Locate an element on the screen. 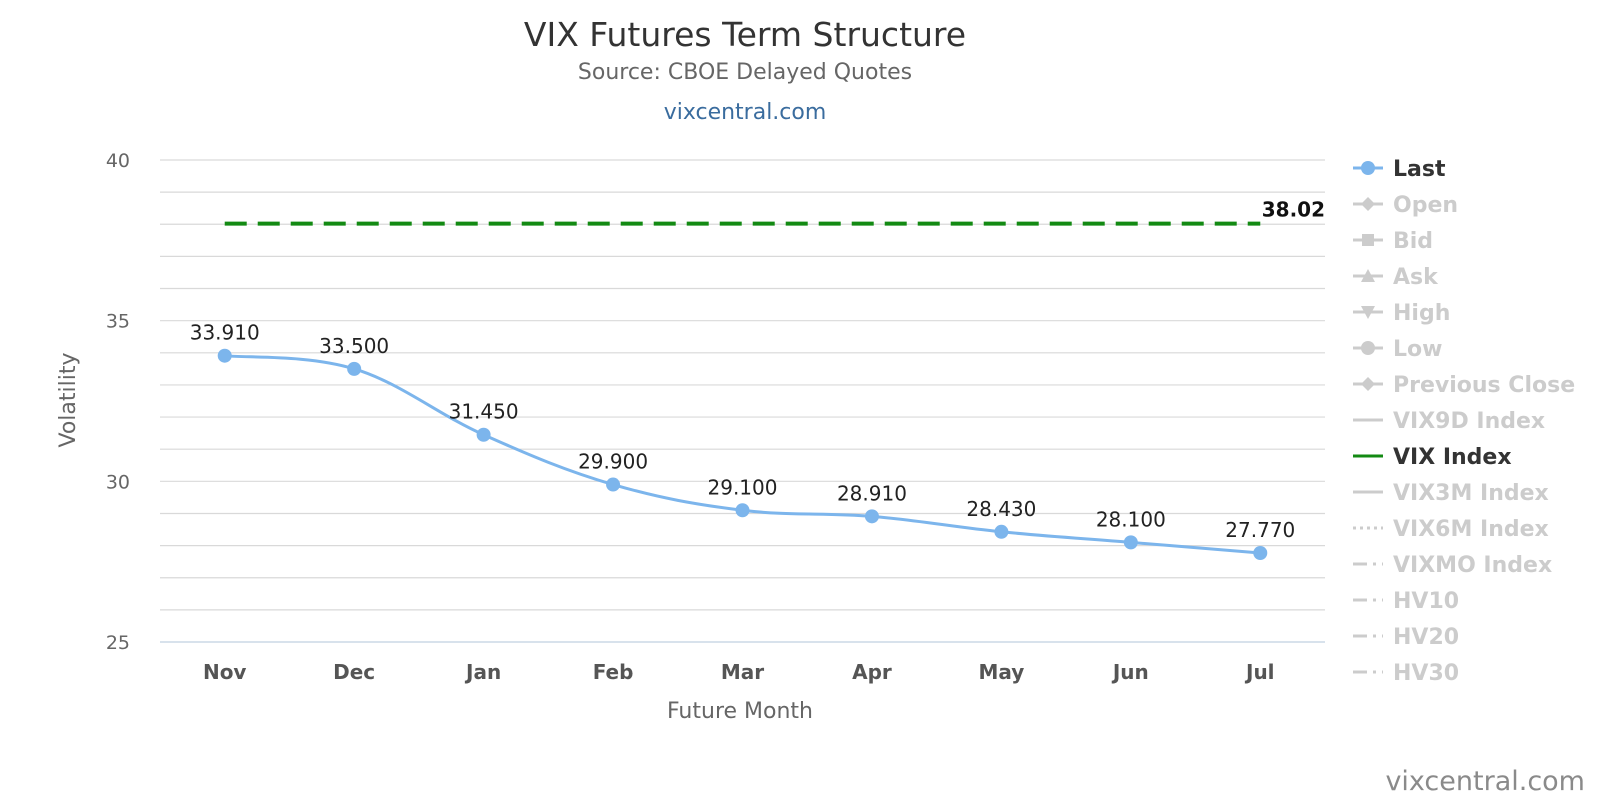 The image size is (1600, 800). credit-link: vixcentral.com is located at coordinates (1485, 781).